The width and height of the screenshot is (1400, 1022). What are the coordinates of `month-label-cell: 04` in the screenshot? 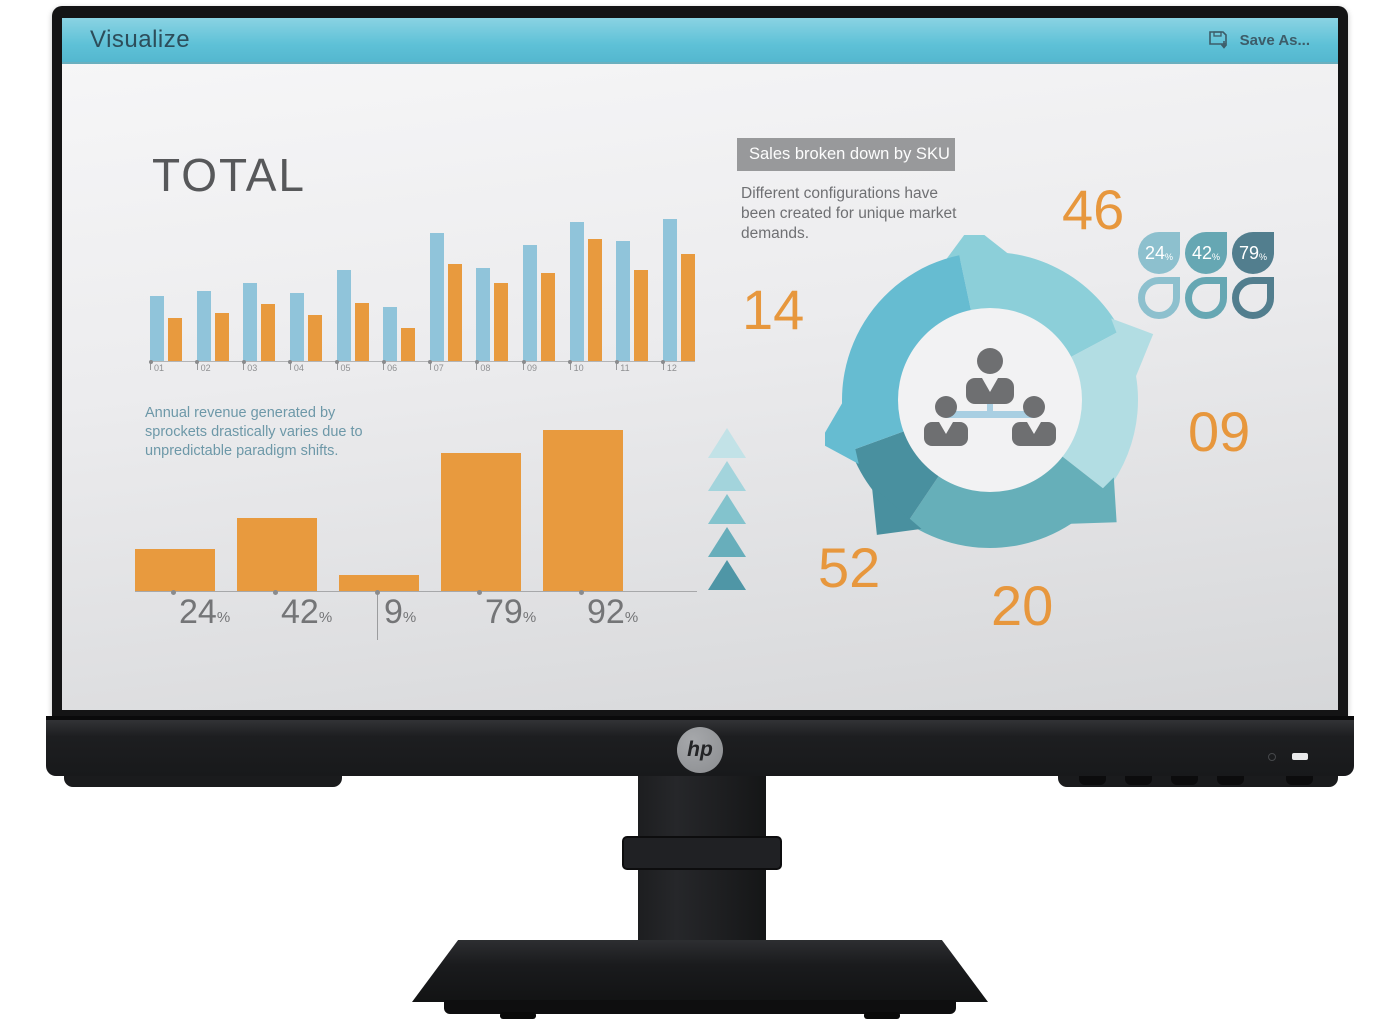 It's located at (305, 366).